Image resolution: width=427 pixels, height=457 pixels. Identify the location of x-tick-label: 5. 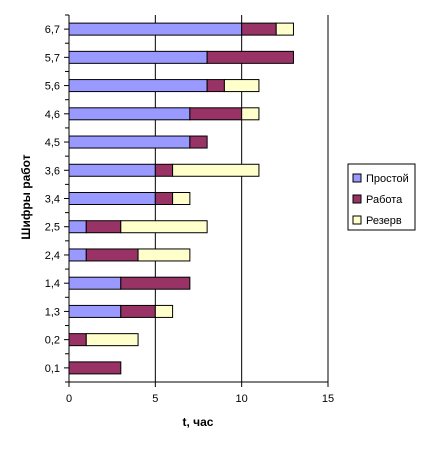
(155, 399).